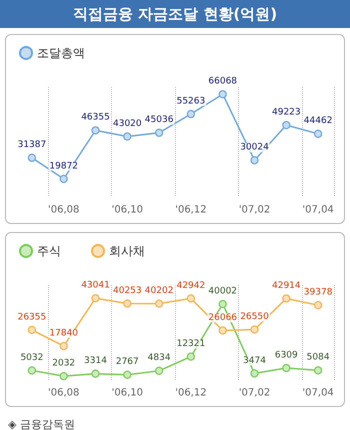 The width and height of the screenshot is (350, 430). I want to click on data-label: 30024, so click(255, 147).